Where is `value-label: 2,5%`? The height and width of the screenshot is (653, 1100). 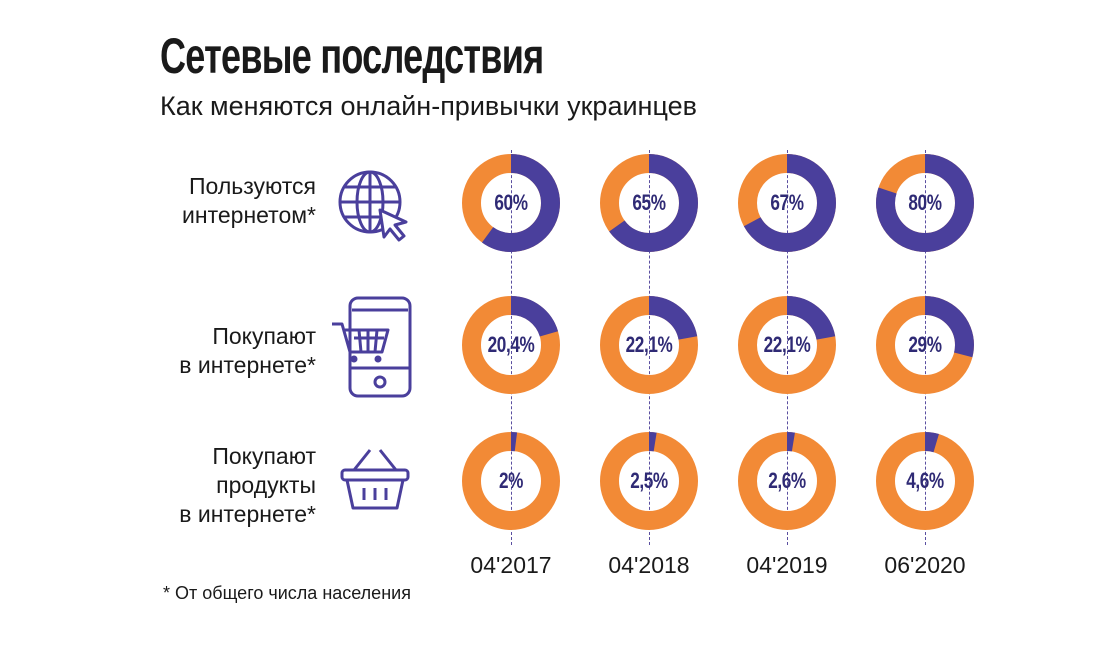 value-label: 2,5% is located at coordinates (649, 480).